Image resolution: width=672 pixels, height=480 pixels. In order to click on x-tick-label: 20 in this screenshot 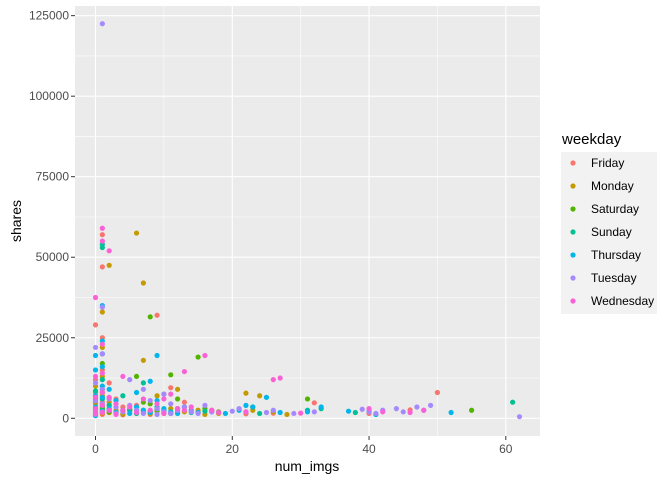, I will do `click(233, 449)`.